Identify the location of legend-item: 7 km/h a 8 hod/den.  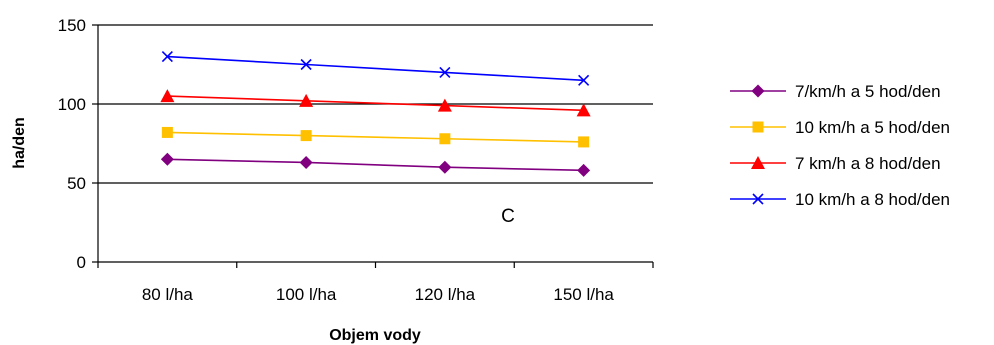
(835, 163).